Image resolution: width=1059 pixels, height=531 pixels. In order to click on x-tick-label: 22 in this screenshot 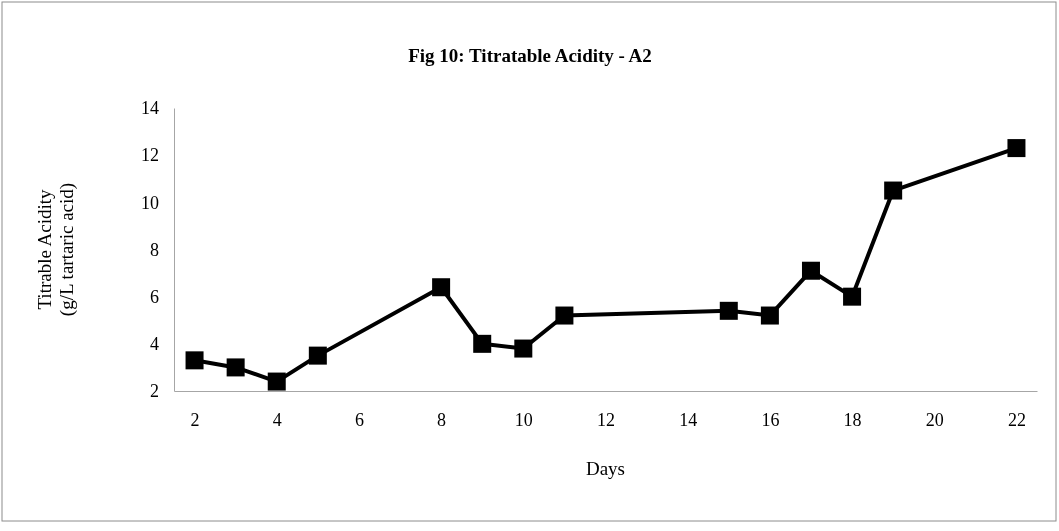, I will do `click(1016, 419)`.